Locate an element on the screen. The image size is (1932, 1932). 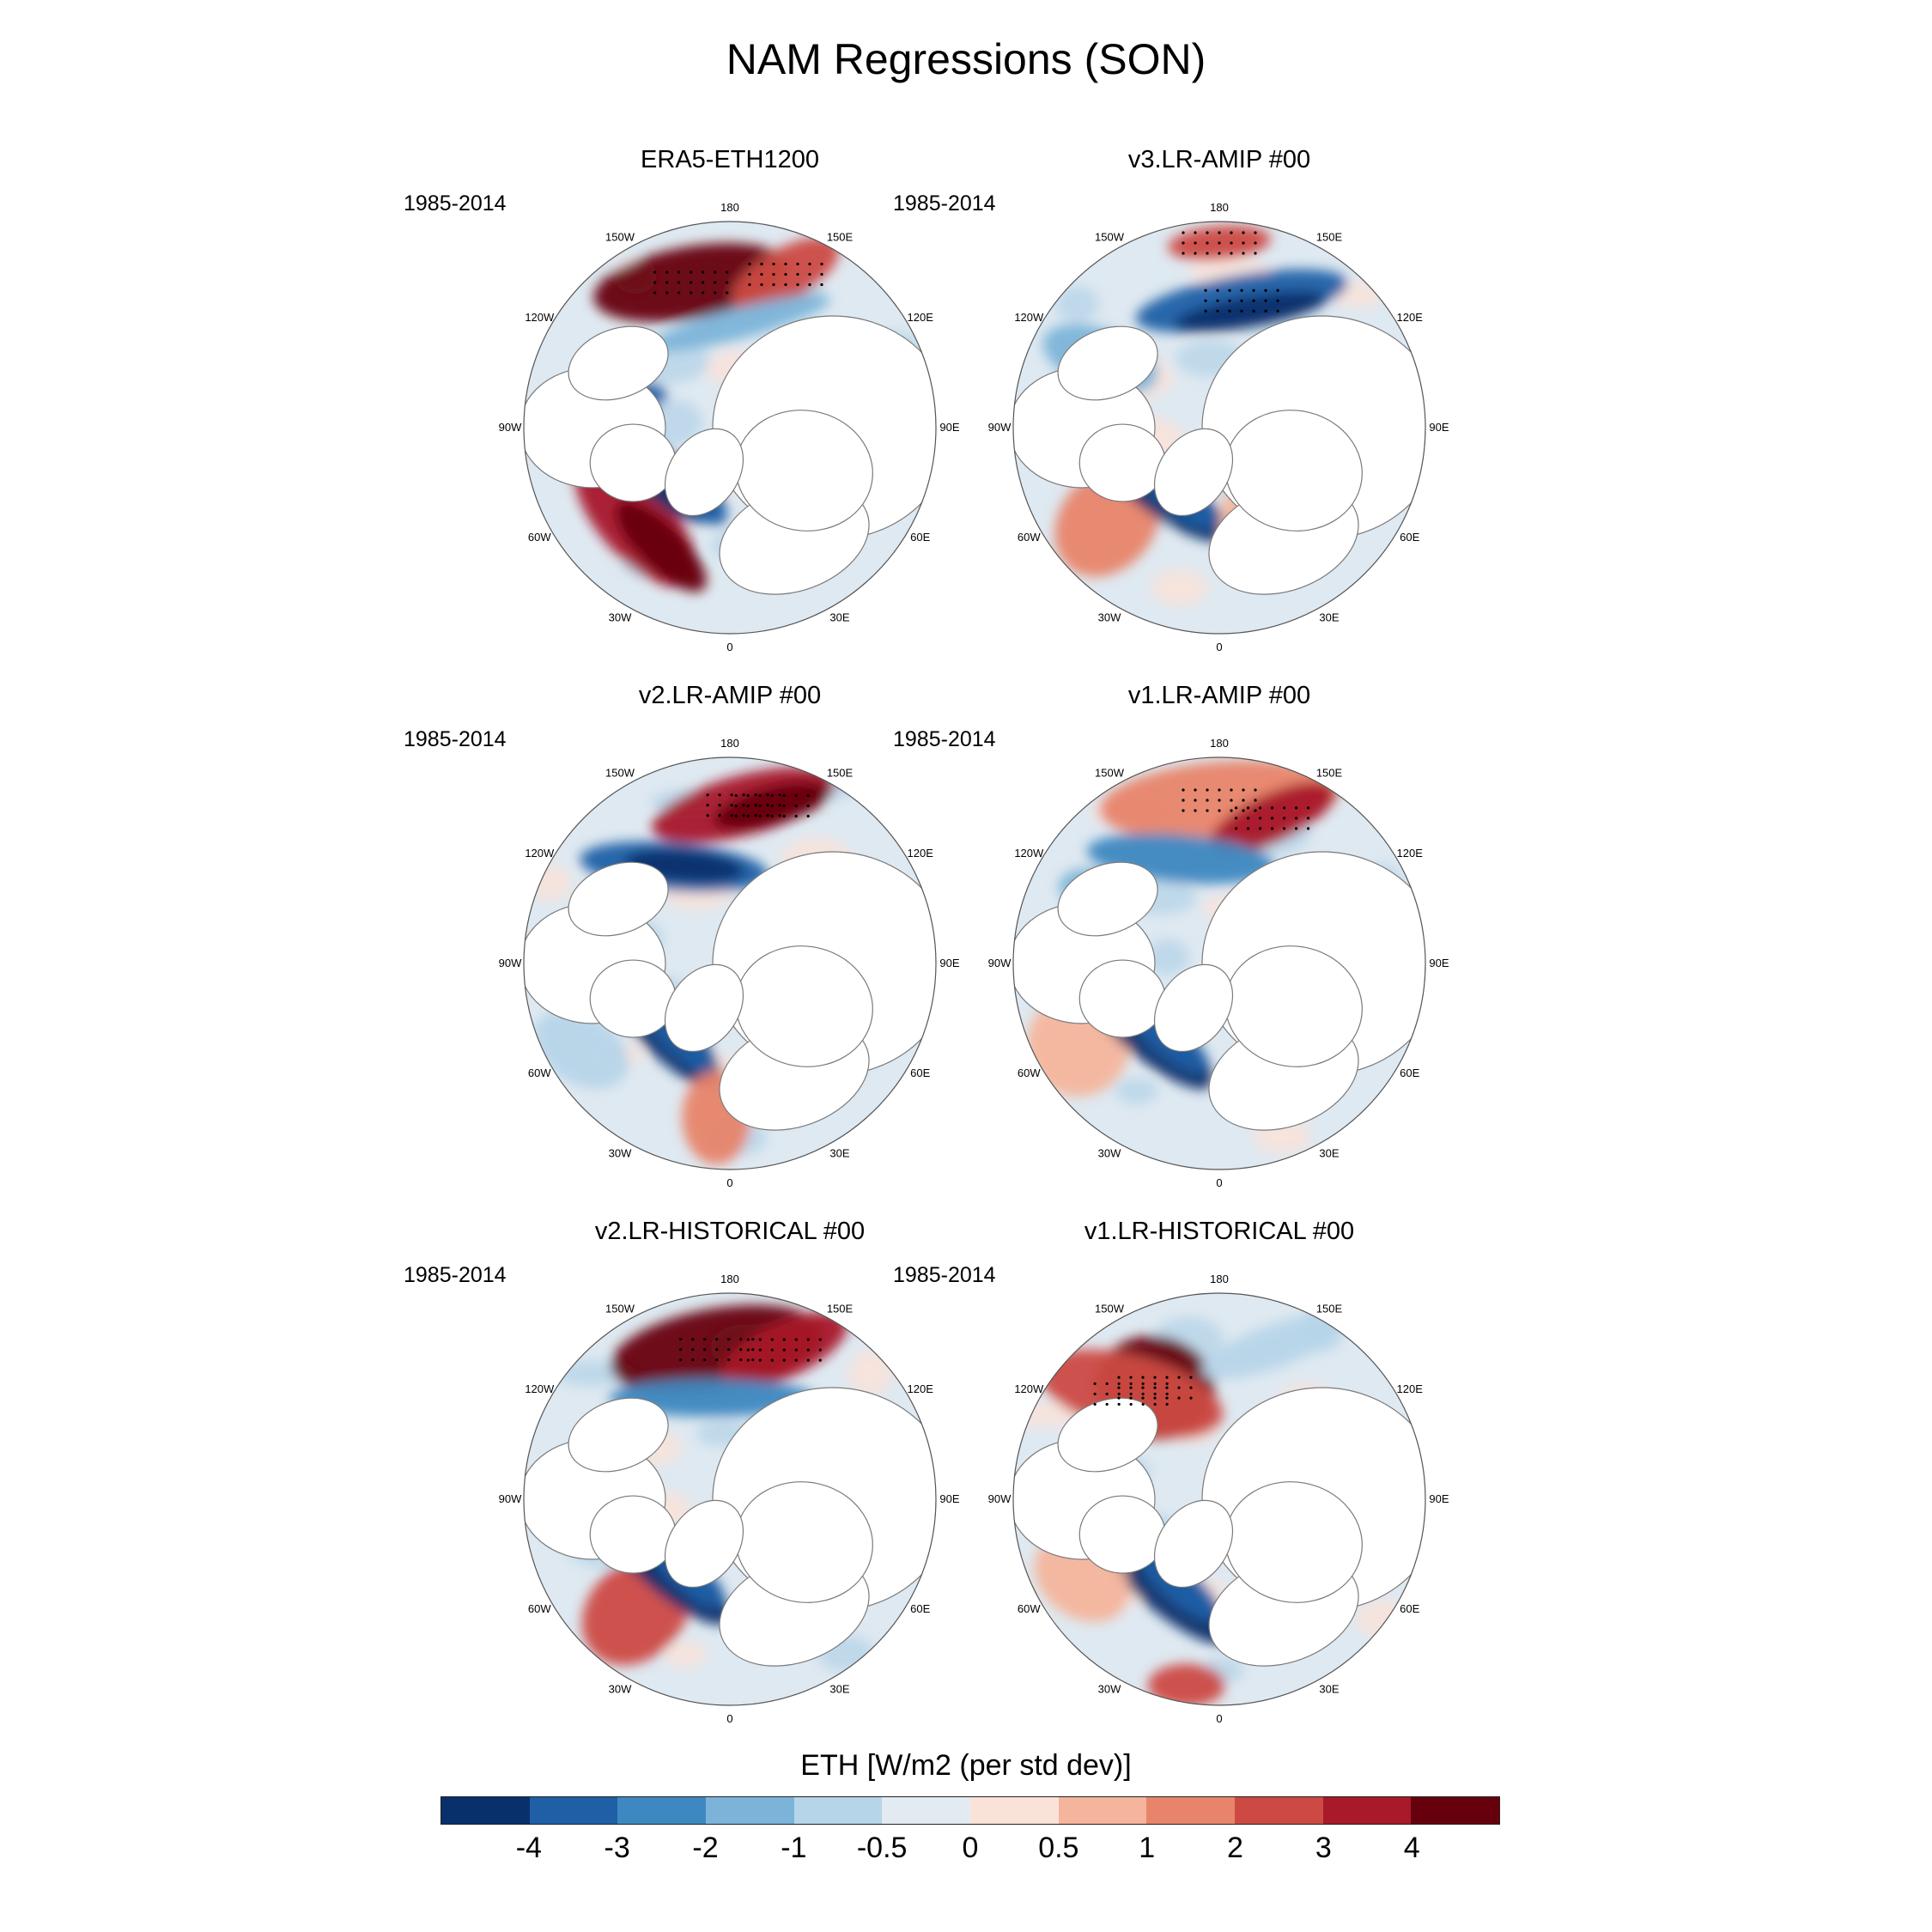
colorbar-tick-labels: -4 -3 -2 -1 -0.5 0 0.5 1 2 3 4 is located at coordinates (966, 1849).